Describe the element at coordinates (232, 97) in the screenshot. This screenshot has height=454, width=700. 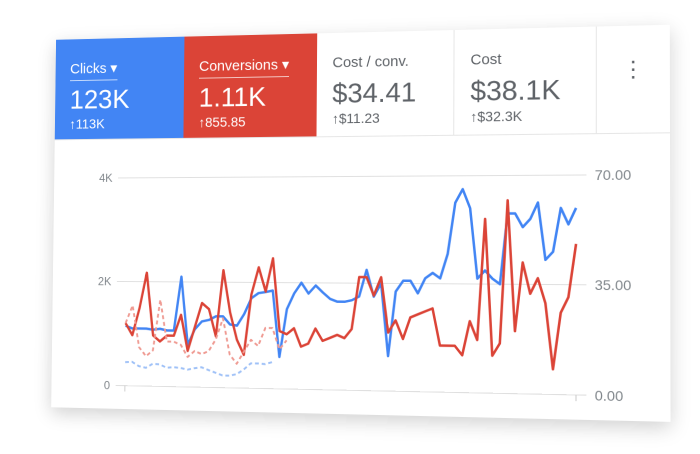
I see `tile-value: 1.11K` at that location.